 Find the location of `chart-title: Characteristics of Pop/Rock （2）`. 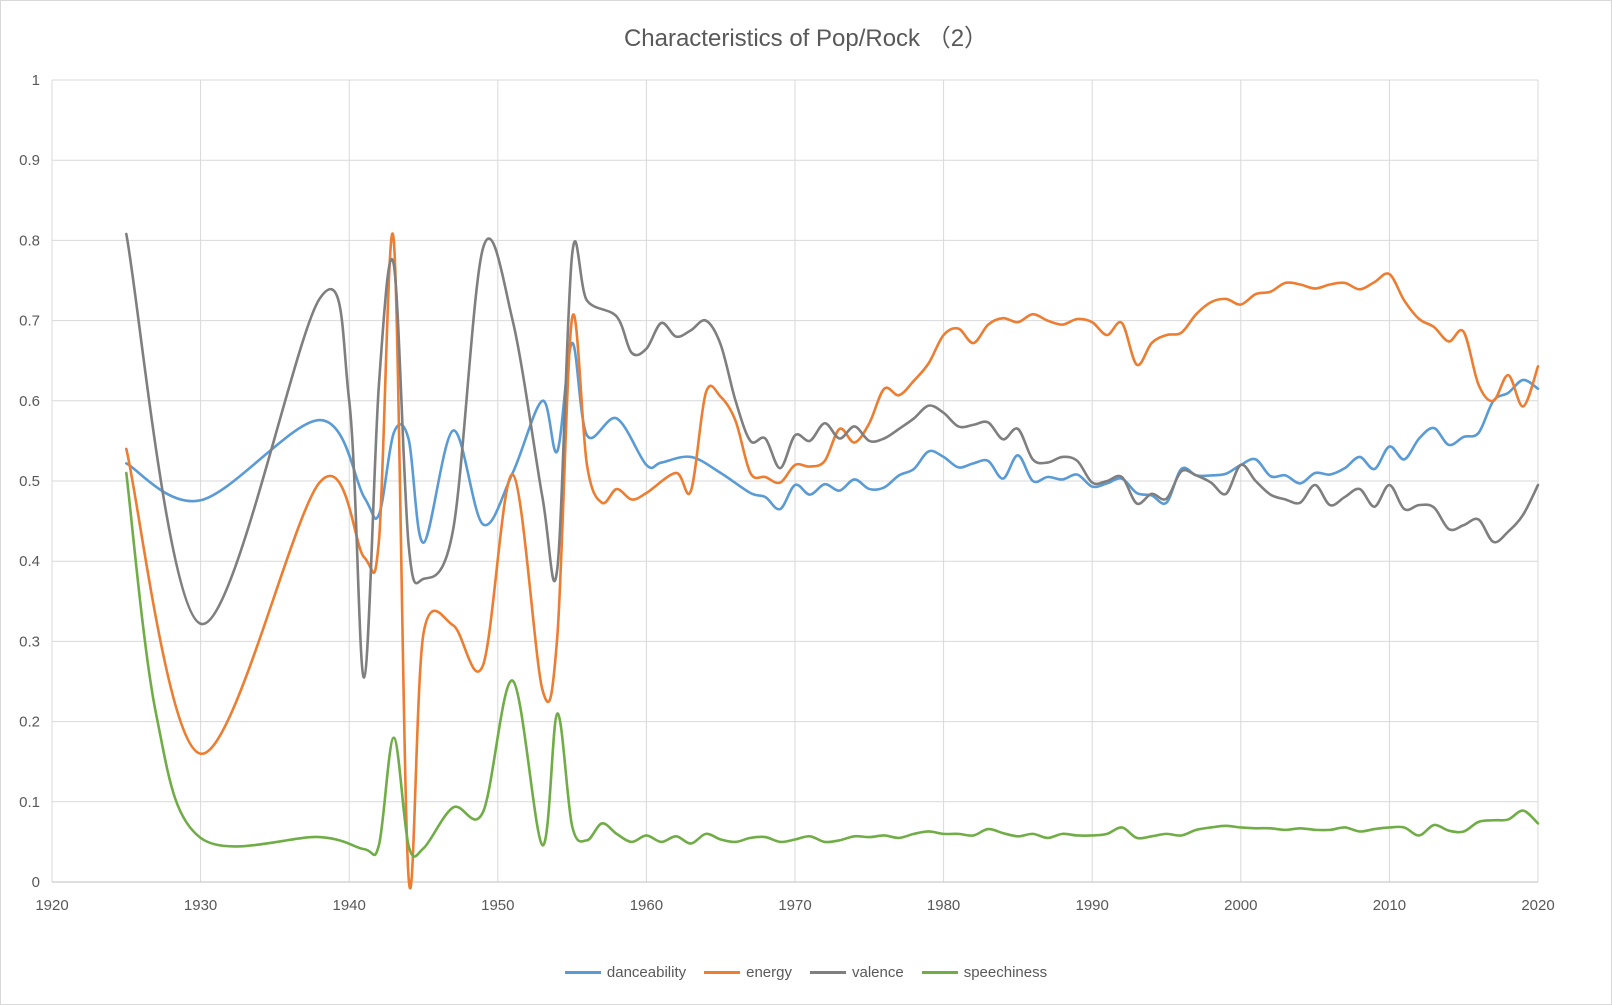

chart-title: Characteristics of Pop/Rock （2） is located at coordinates (806, 38).